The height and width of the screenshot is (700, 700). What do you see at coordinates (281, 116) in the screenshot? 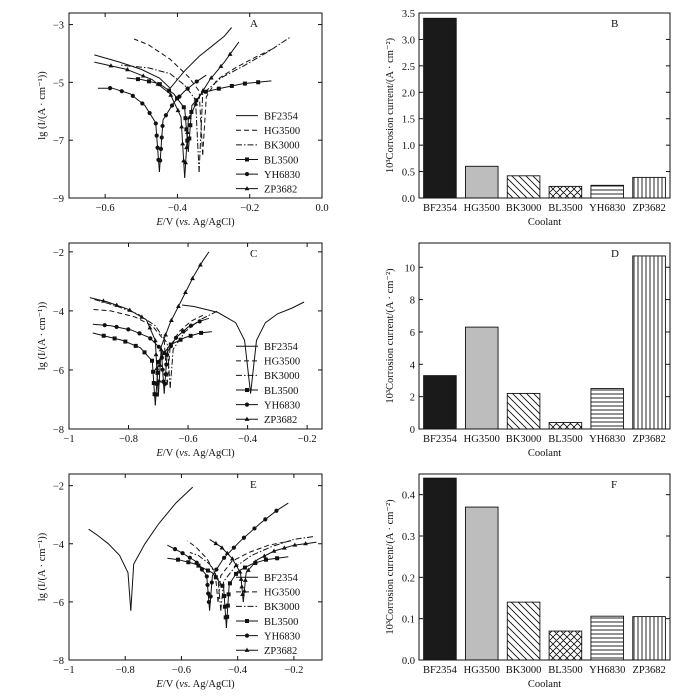
I see `legend-label: BF2354` at bounding box center [281, 116].